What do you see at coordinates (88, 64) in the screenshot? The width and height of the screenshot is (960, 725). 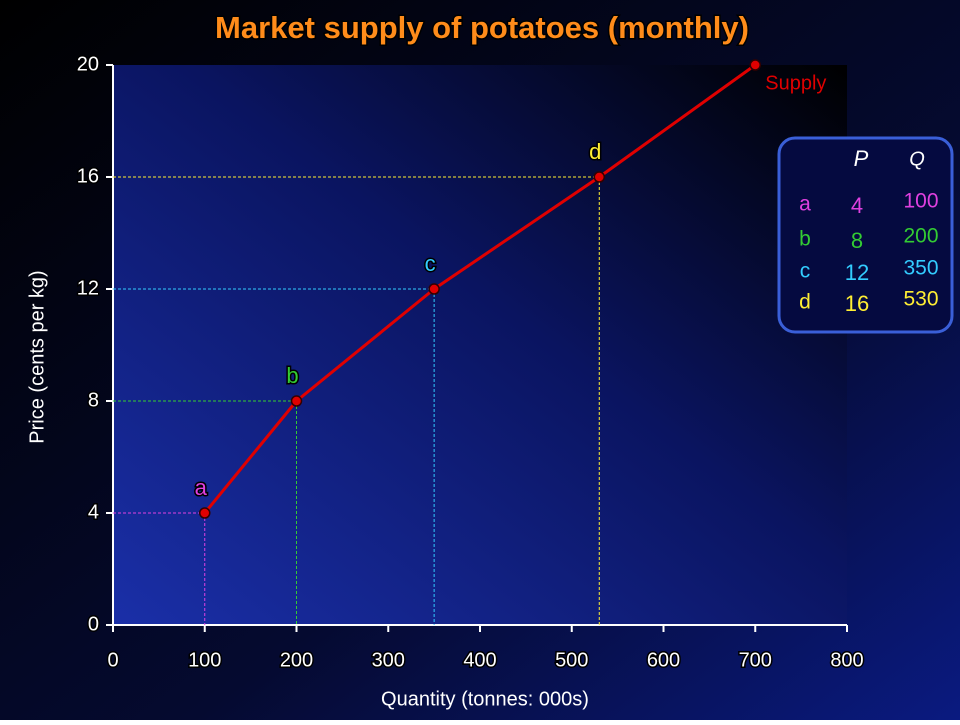 I see `y-tick-label: 20` at bounding box center [88, 64].